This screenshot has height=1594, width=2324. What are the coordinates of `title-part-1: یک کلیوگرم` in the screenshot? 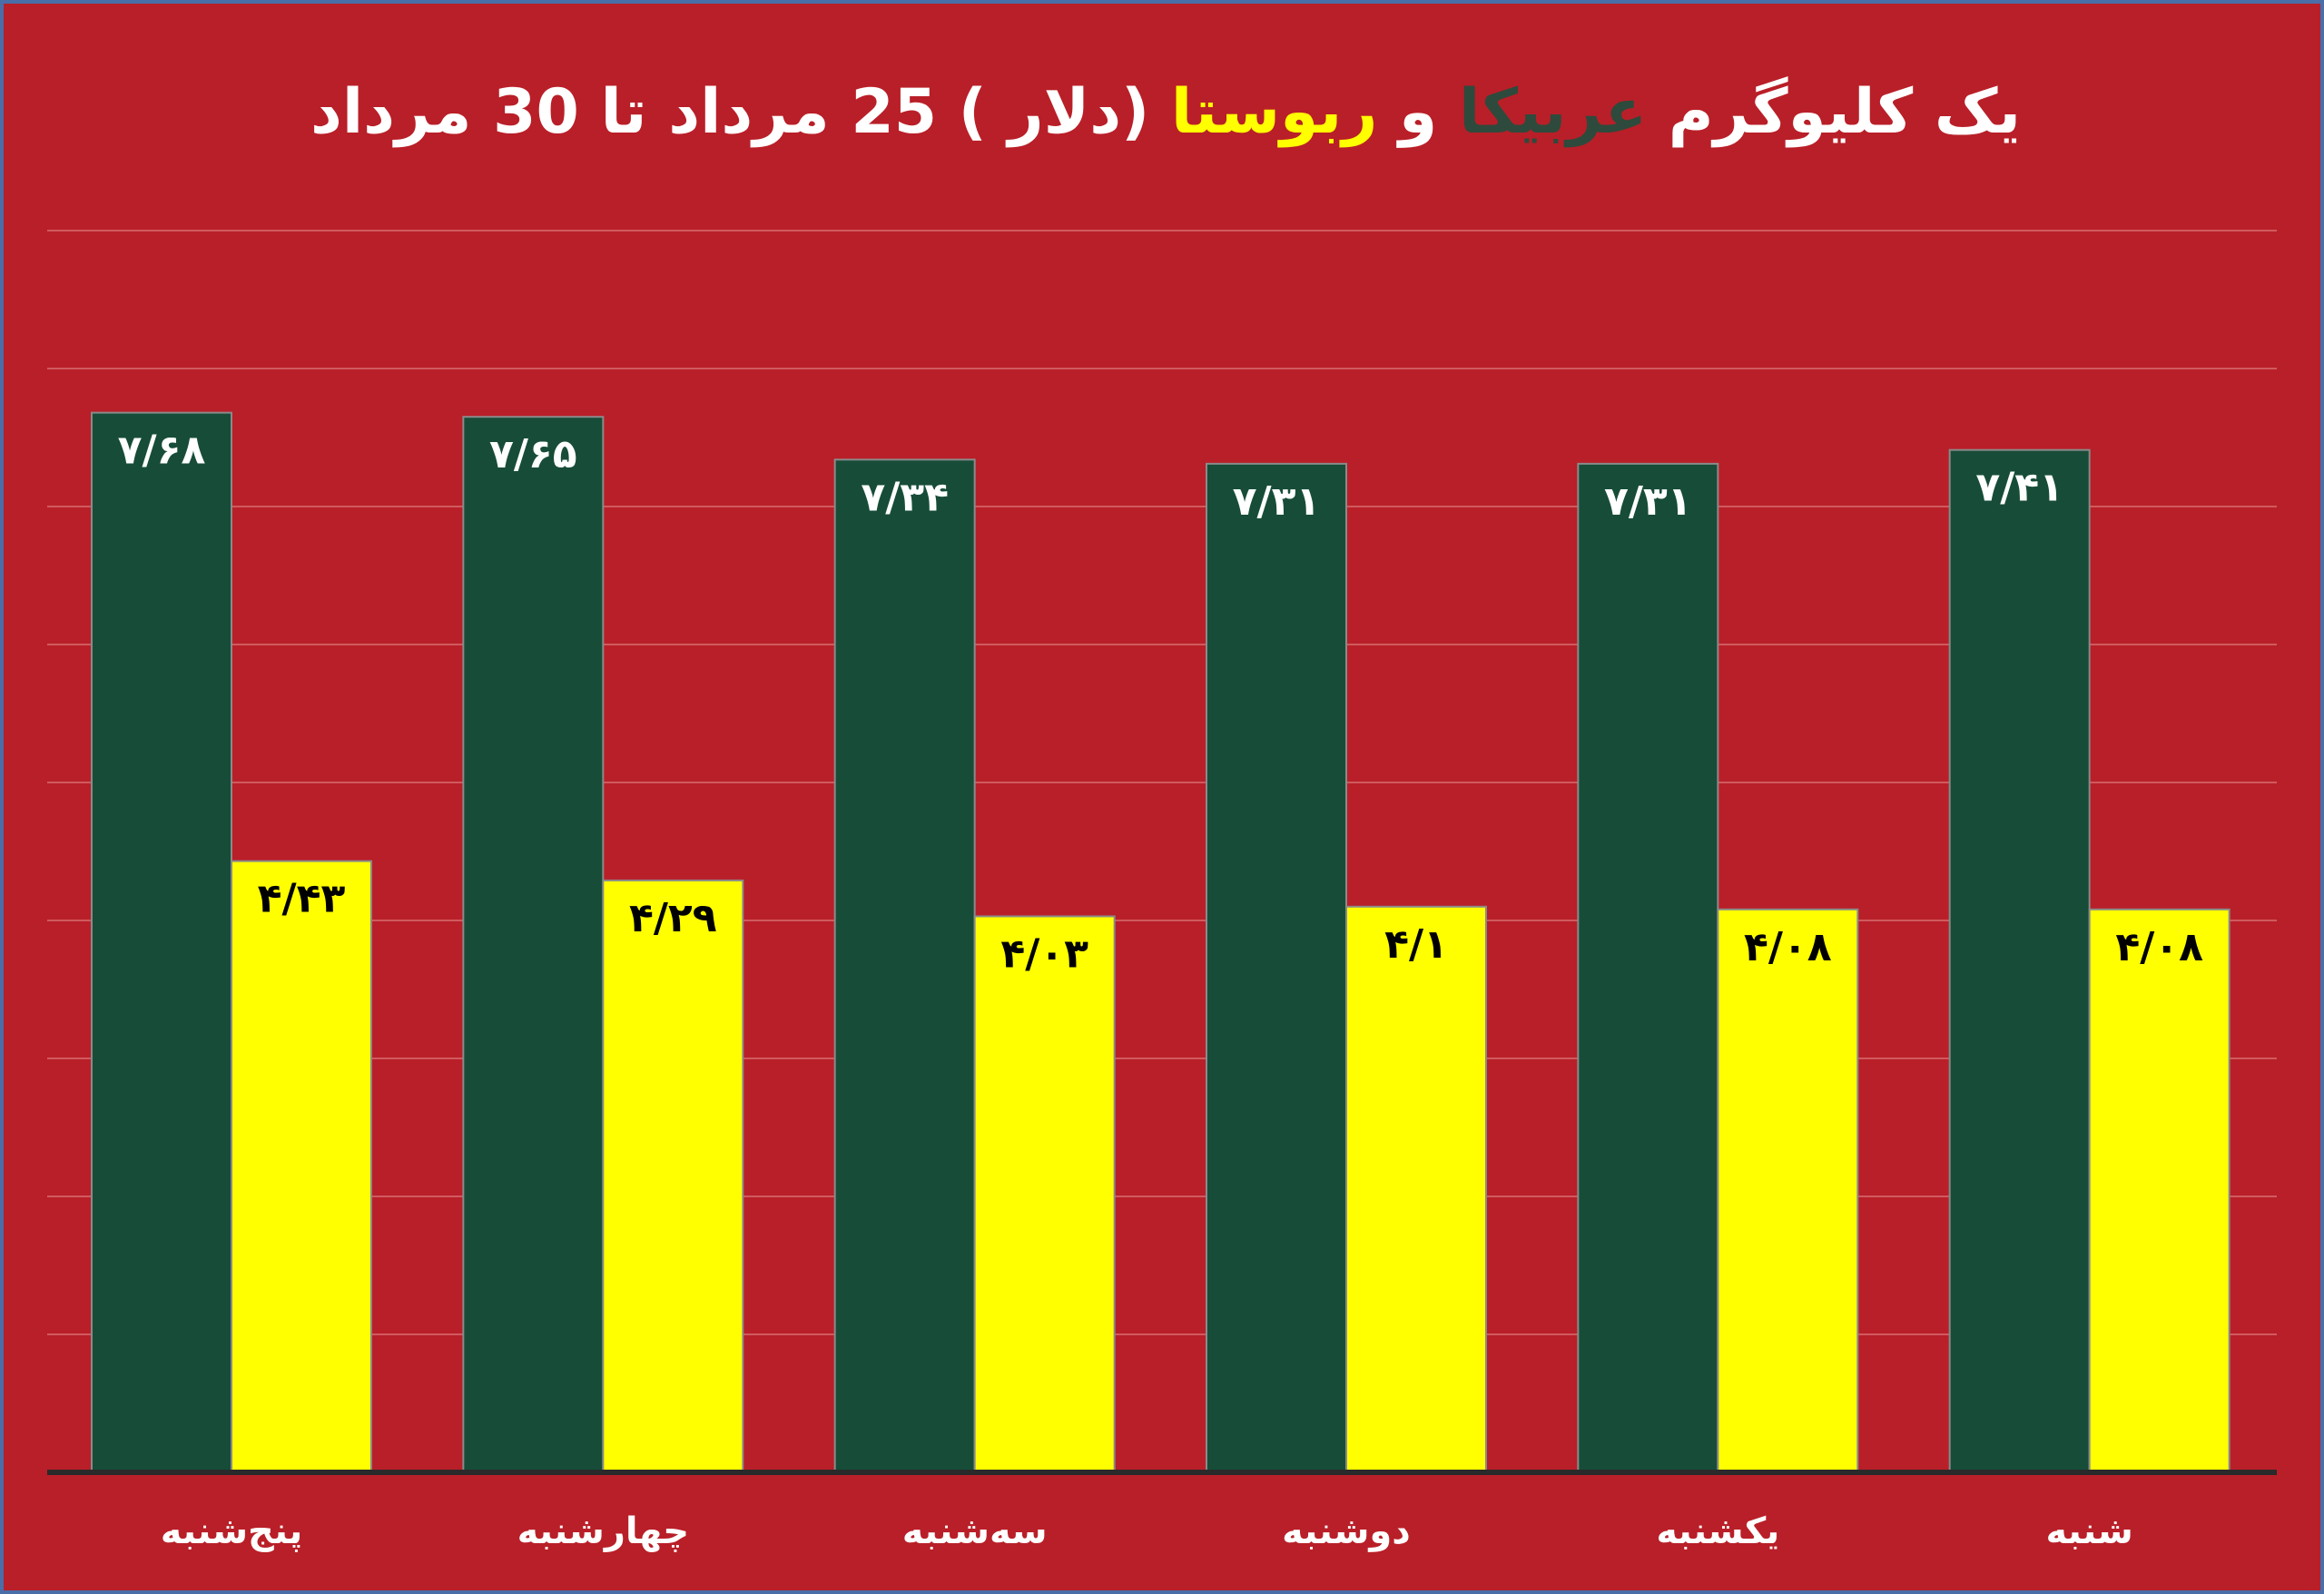 It's located at (1834, 112).